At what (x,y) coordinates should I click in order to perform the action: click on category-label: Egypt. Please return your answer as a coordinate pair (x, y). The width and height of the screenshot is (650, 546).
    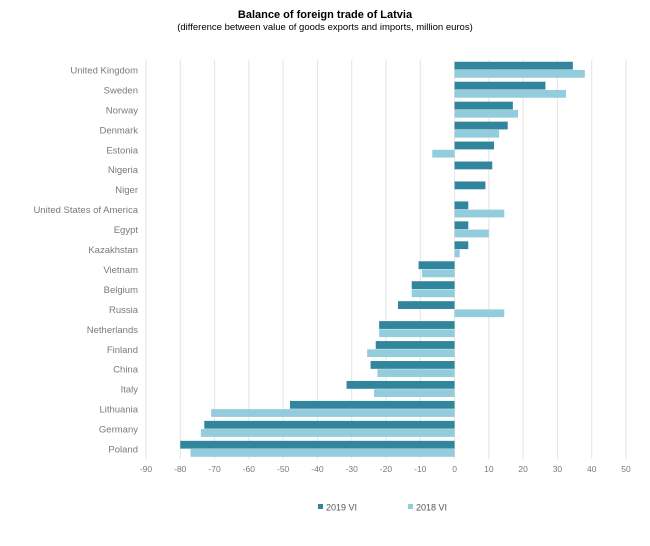
    Looking at the image, I should click on (126, 230).